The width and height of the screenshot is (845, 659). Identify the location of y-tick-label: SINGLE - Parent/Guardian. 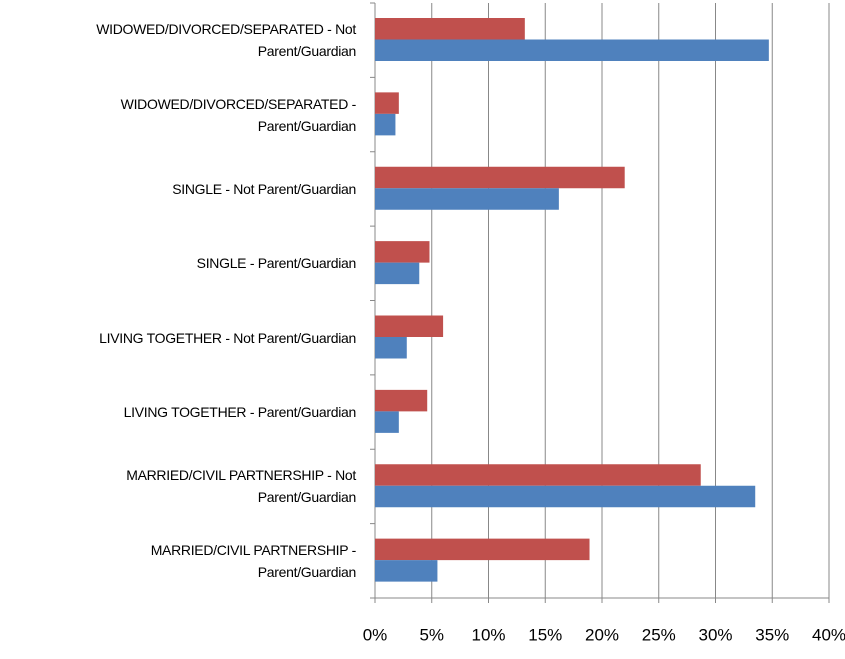
(276, 263).